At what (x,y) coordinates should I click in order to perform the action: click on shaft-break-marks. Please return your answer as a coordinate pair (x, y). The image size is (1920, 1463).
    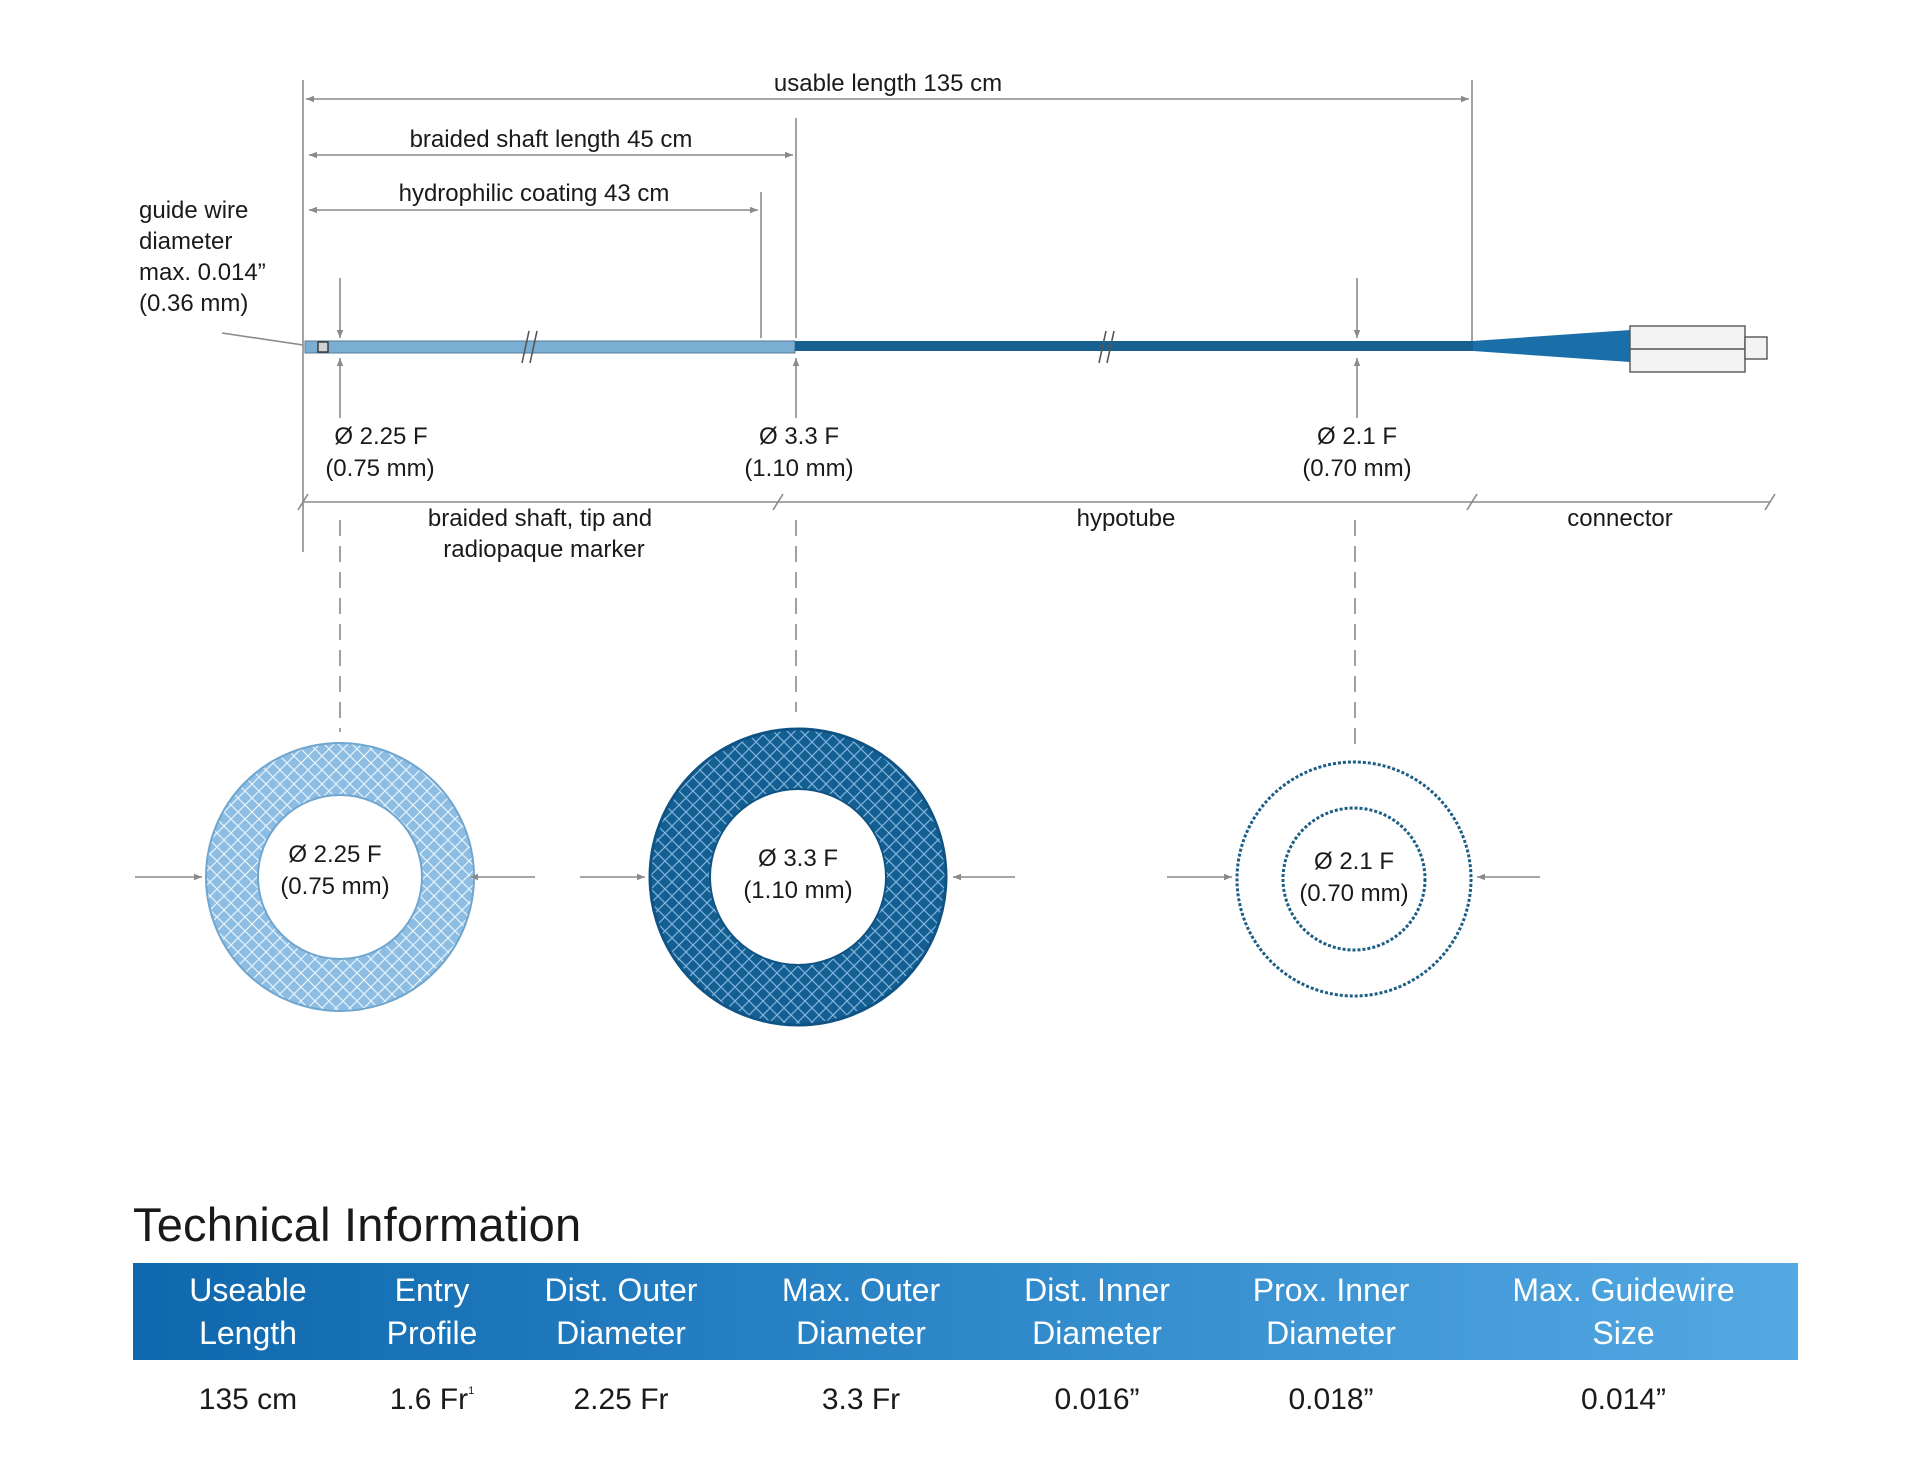
    Looking at the image, I should click on (818, 347).